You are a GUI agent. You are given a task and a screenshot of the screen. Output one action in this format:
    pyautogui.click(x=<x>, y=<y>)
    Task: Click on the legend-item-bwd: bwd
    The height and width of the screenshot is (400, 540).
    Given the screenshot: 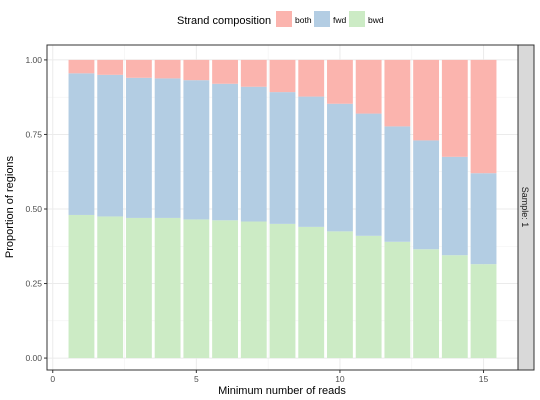 What is the action you would take?
    pyautogui.click(x=366, y=19)
    